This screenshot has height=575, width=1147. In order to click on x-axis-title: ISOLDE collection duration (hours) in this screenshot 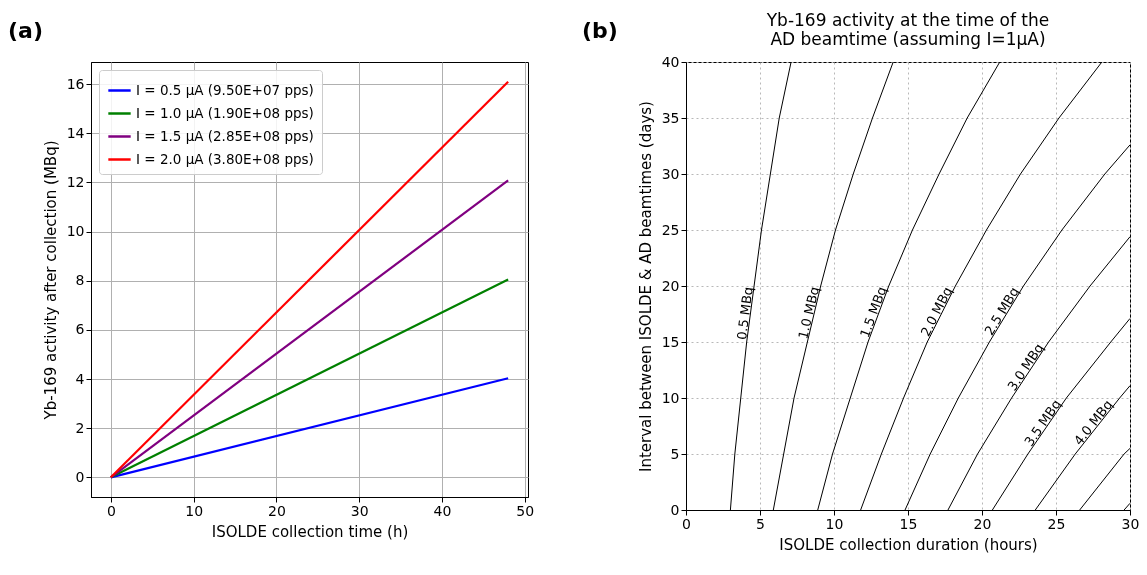, I will do `click(908, 544)`.